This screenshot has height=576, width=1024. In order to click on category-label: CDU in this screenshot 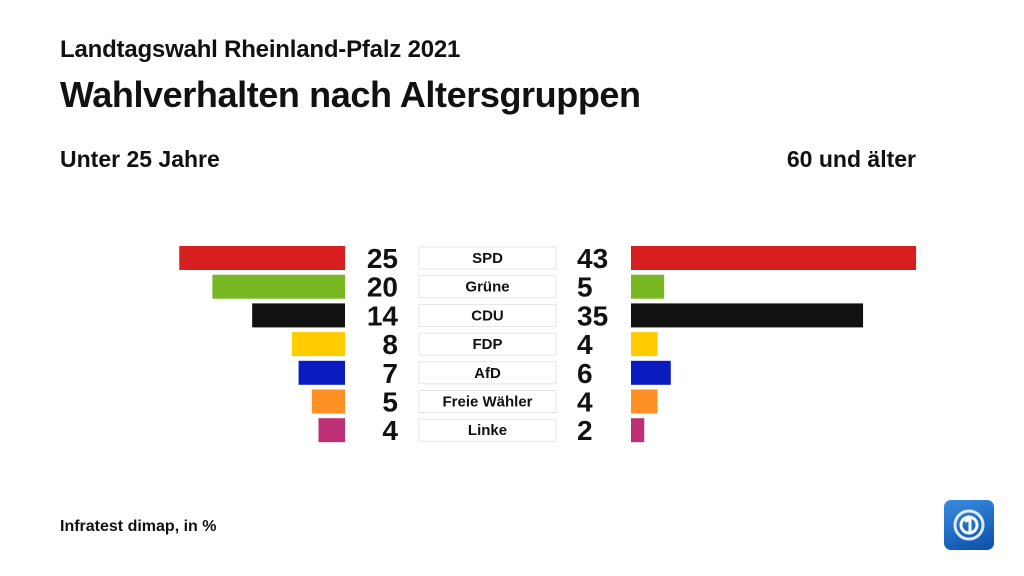, I will do `click(487, 315)`.